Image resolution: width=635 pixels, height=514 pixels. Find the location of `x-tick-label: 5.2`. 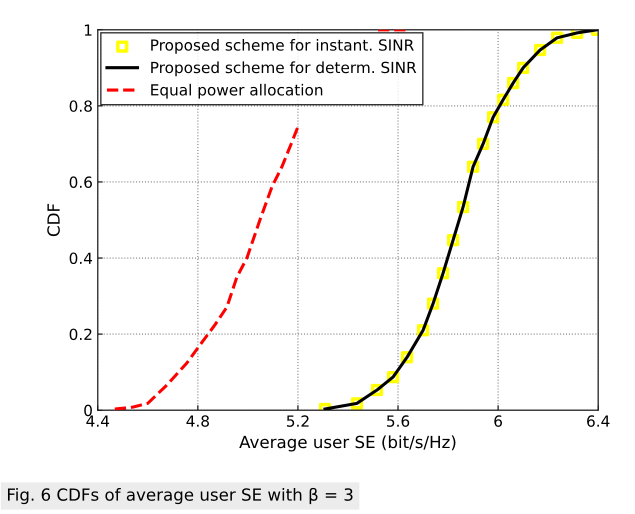

x-tick-label: 5.2 is located at coordinates (297, 421).